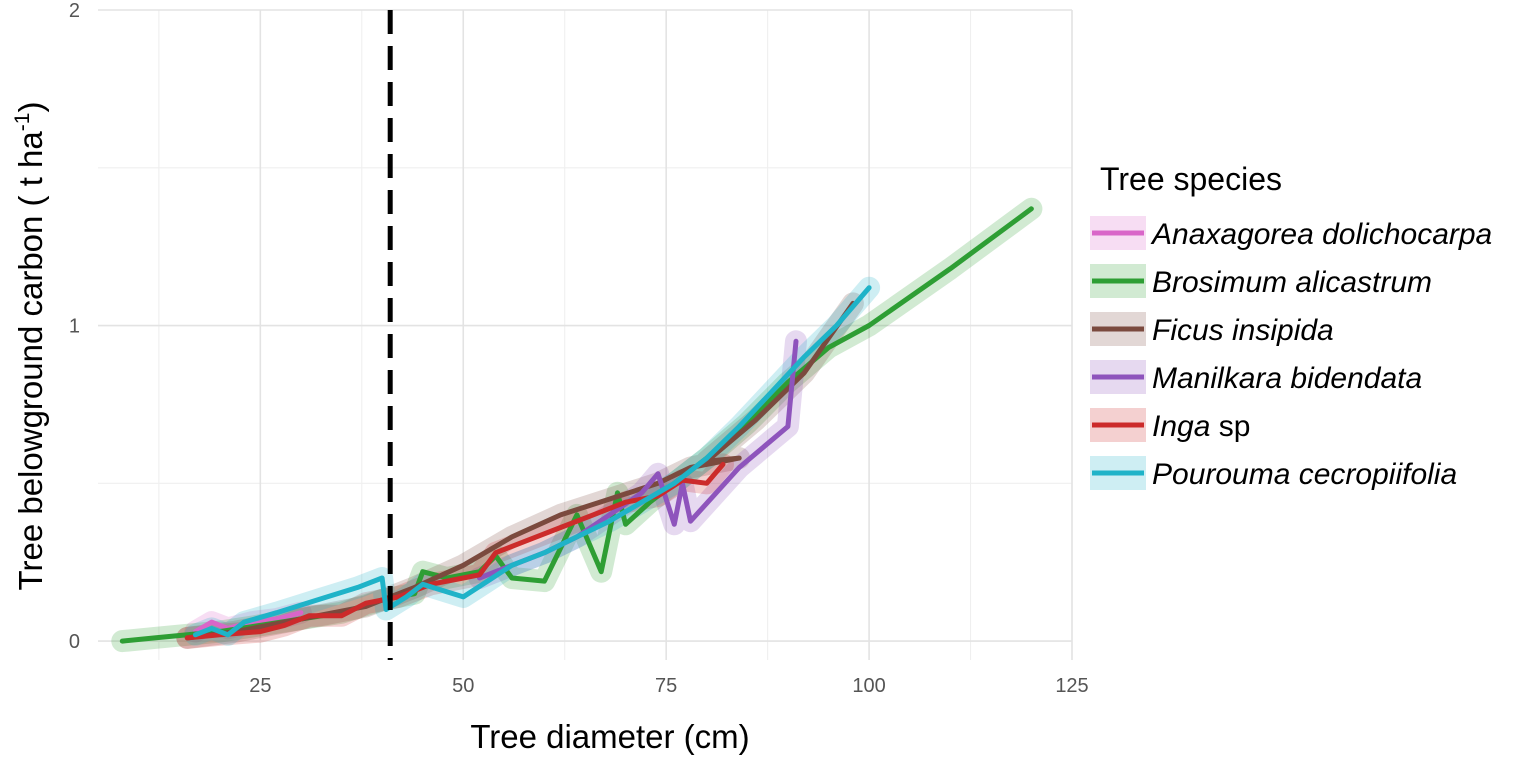 This screenshot has width=1535, height=766. What do you see at coordinates (260, 686) in the screenshot?
I see `x-tick-label: 25` at bounding box center [260, 686].